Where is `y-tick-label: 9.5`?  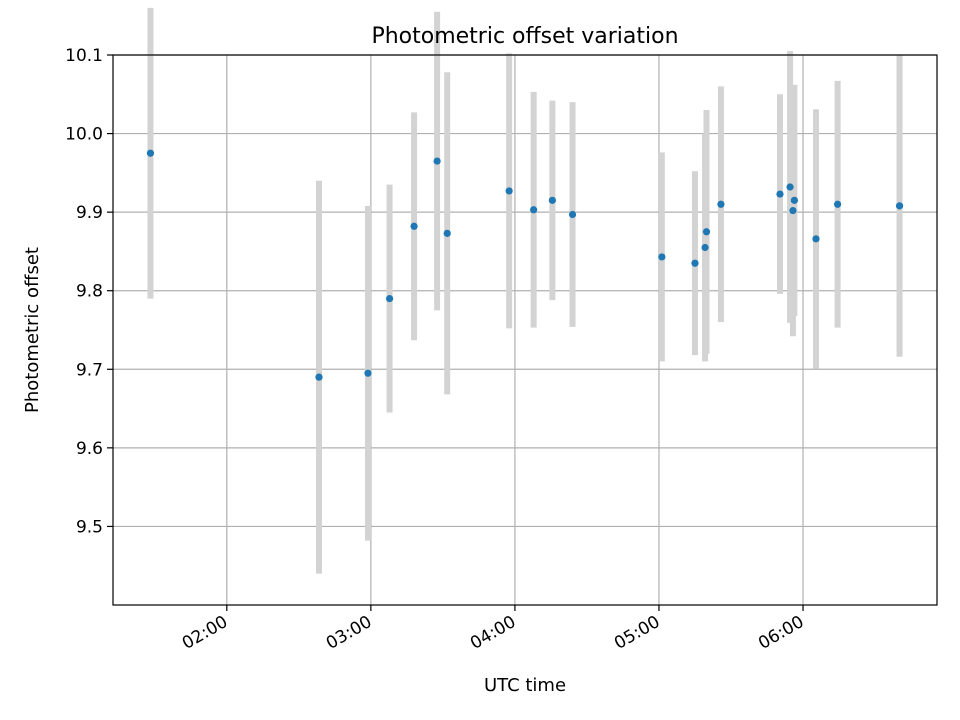
y-tick-label: 9.5 is located at coordinates (89, 527).